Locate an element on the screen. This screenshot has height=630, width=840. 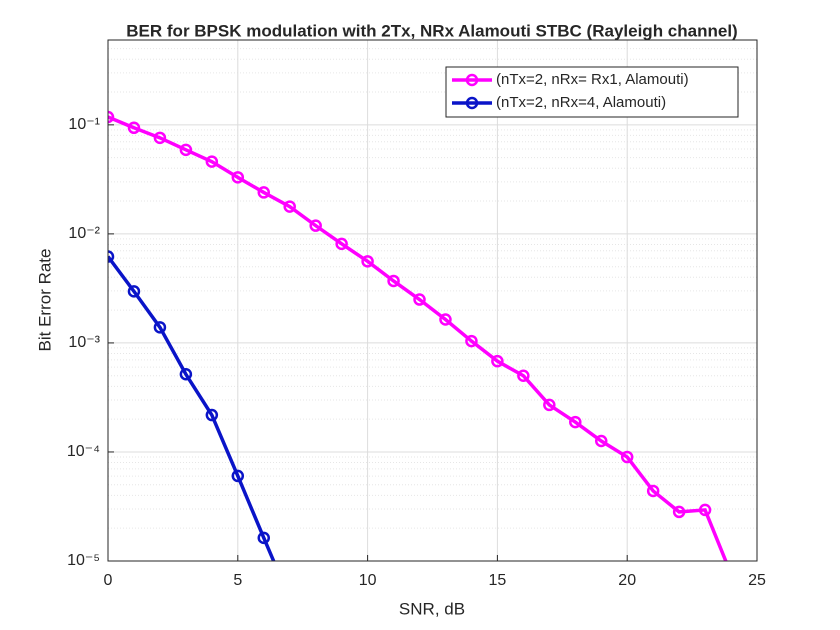
legend-box is located at coordinates (592, 92).